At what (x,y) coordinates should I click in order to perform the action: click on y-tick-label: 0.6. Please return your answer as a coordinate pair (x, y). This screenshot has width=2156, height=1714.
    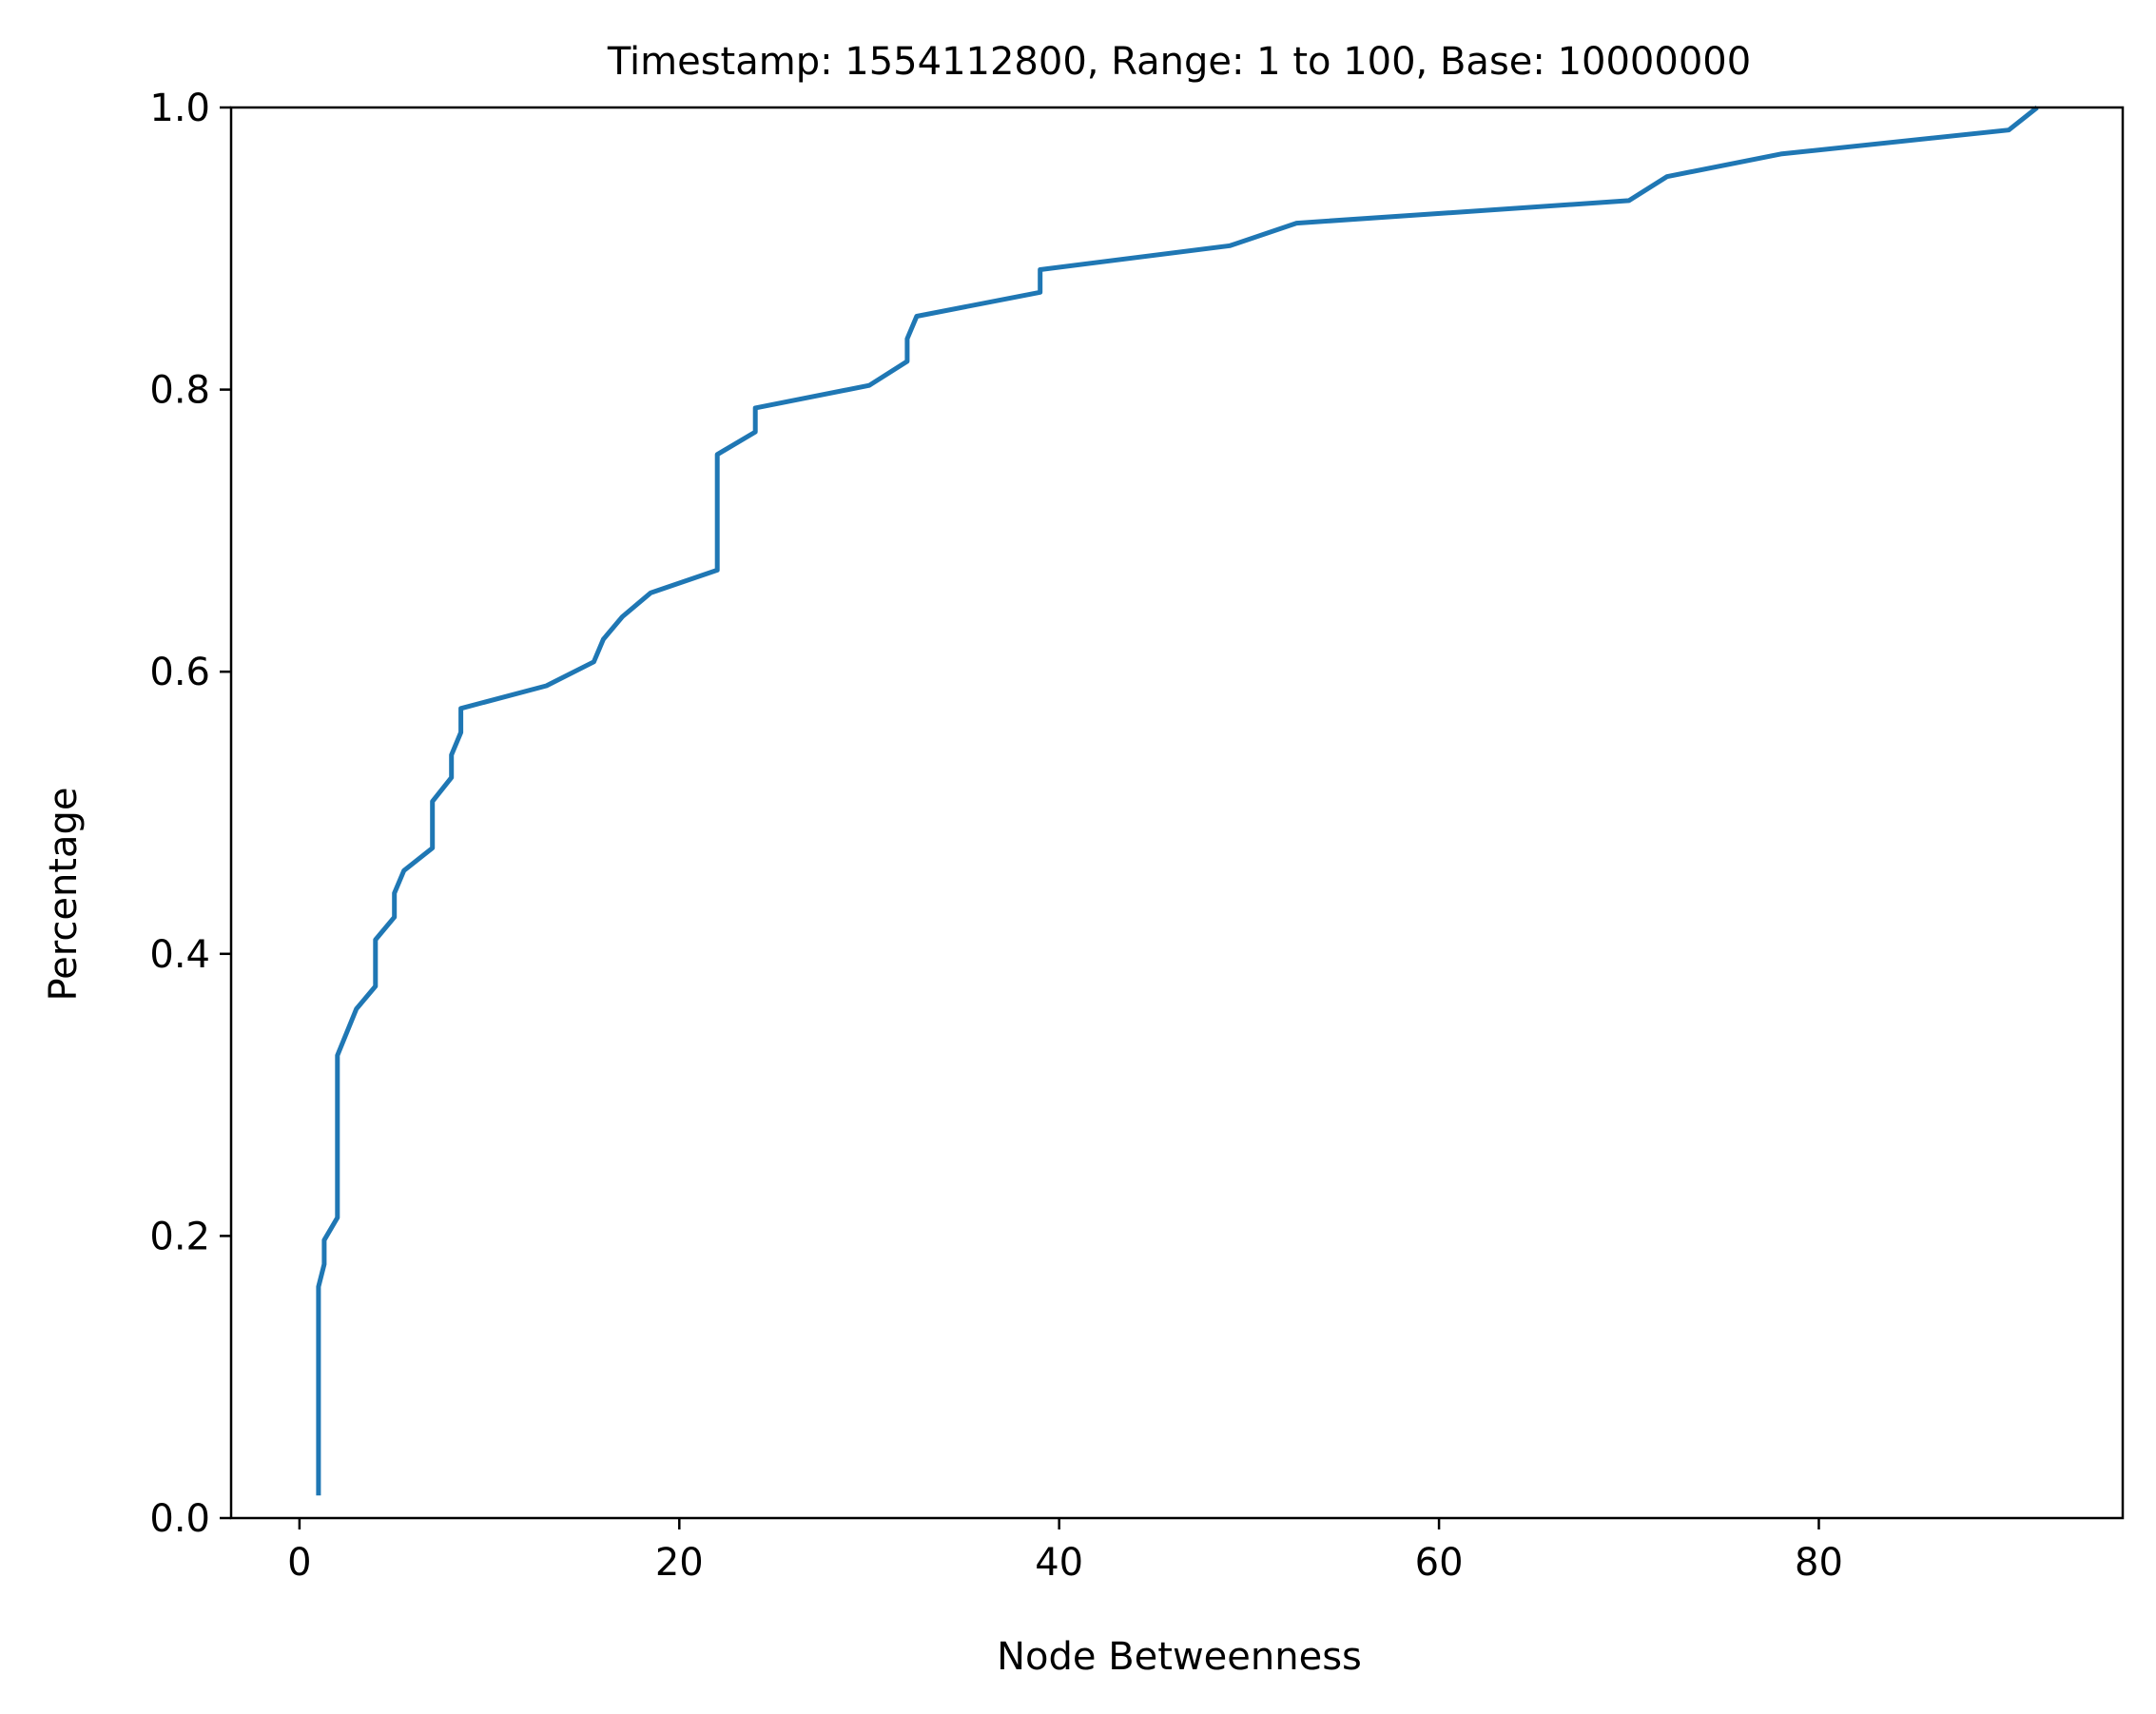
    Looking at the image, I should click on (179, 672).